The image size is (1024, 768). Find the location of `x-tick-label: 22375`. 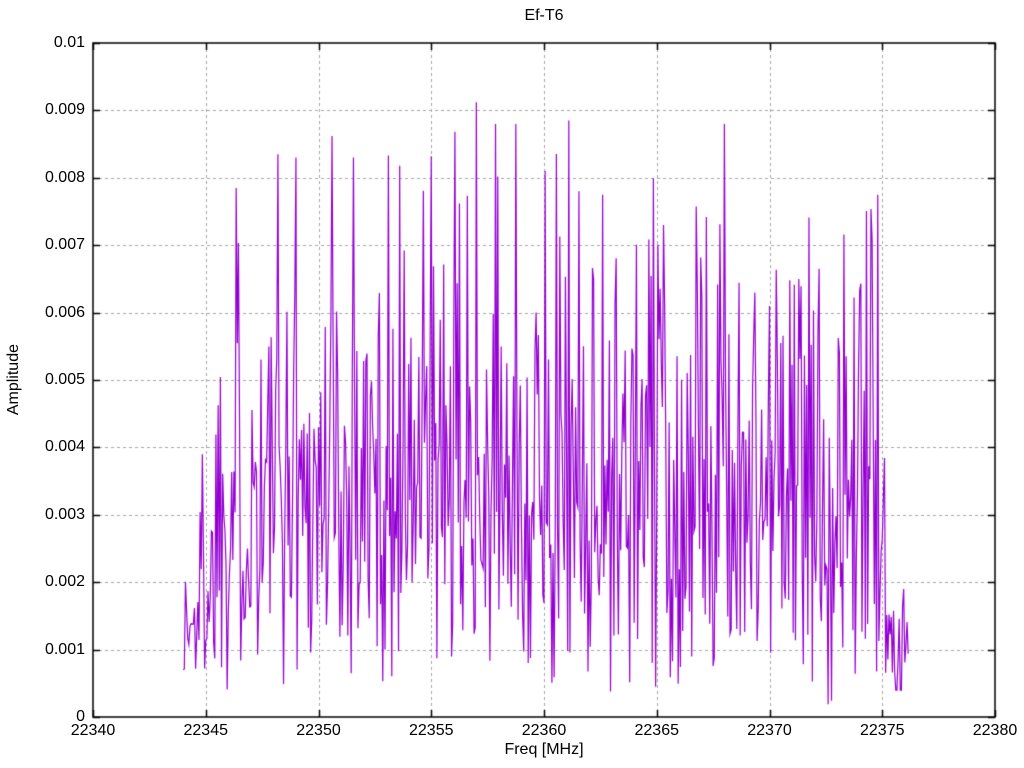

x-tick-label: 22375 is located at coordinates (882, 730).